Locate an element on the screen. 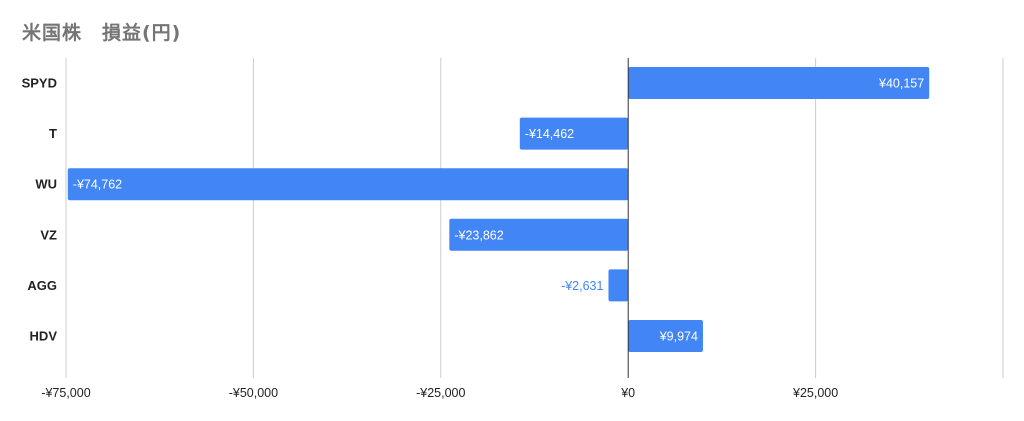  x-tick-label: -¥25,000 is located at coordinates (440, 393).